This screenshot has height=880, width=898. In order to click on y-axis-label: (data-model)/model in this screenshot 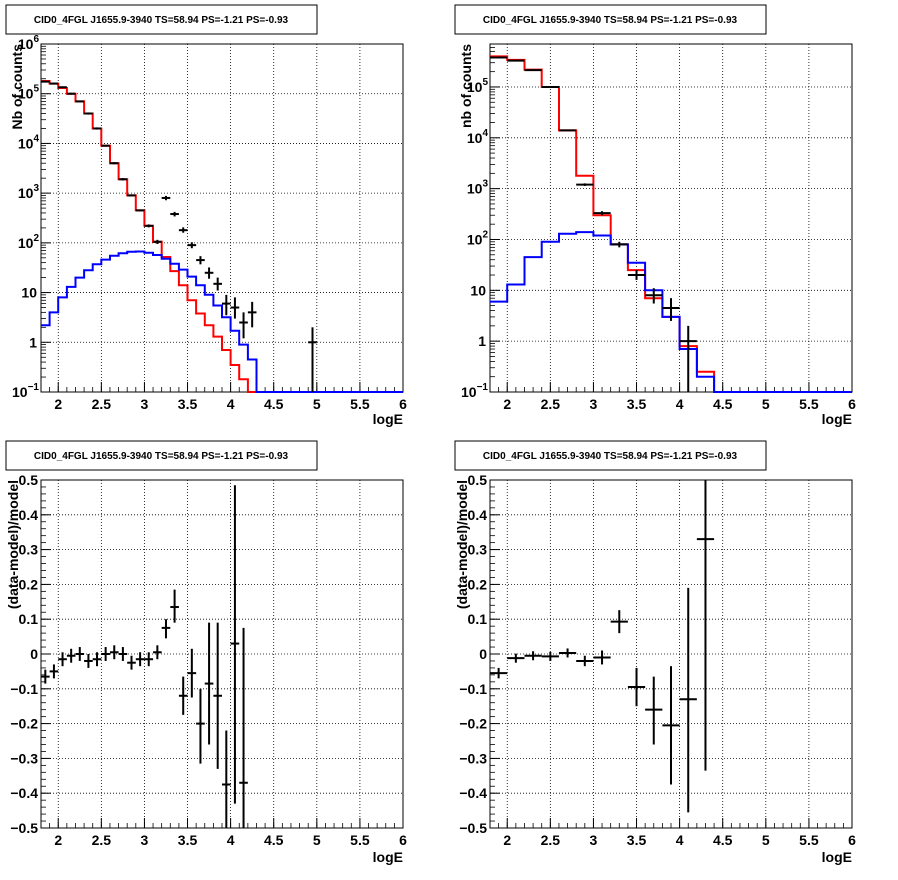, I will do `click(462, 544)`.